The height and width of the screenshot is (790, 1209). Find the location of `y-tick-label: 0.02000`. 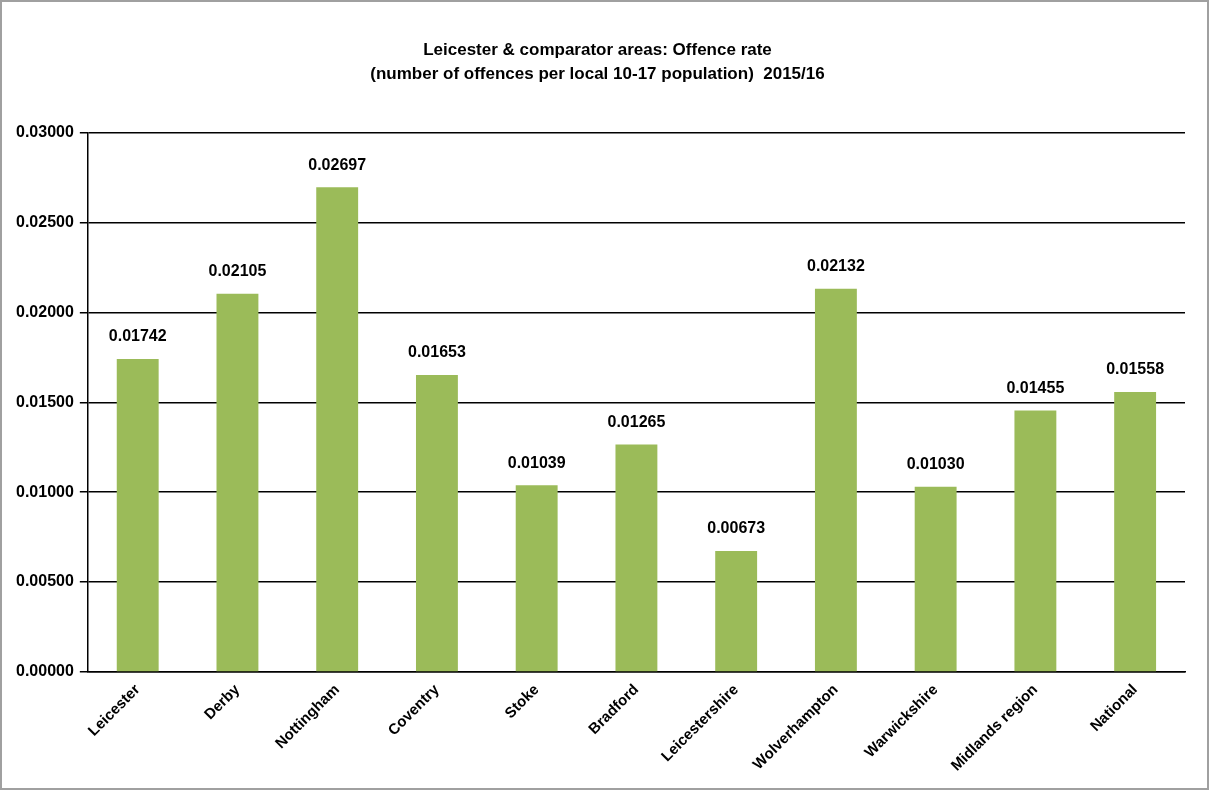

y-tick-label: 0.02000 is located at coordinates (44, 311).